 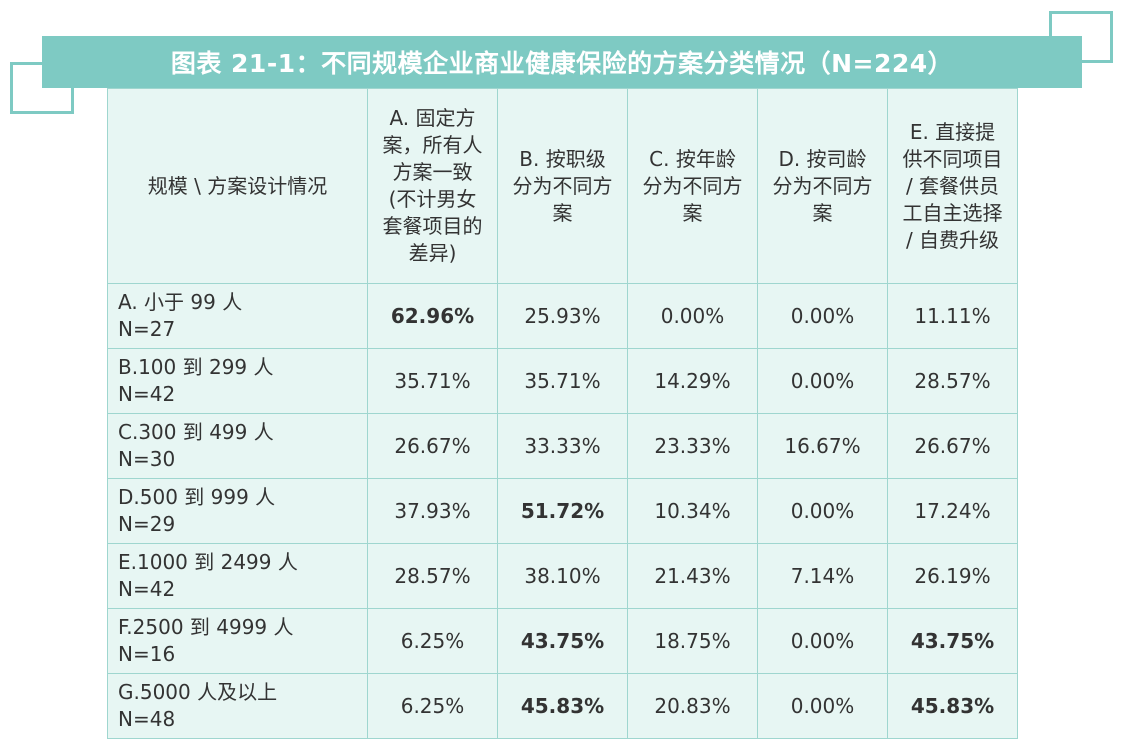 I want to click on value-cell-b: 33.33%, so click(x=562, y=446).